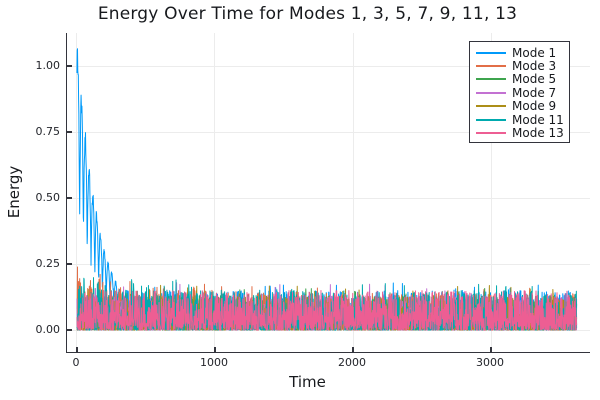 The height and width of the screenshot is (400, 600). Describe the element at coordinates (352, 362) in the screenshot. I see `x-tick-label: 2000` at that location.